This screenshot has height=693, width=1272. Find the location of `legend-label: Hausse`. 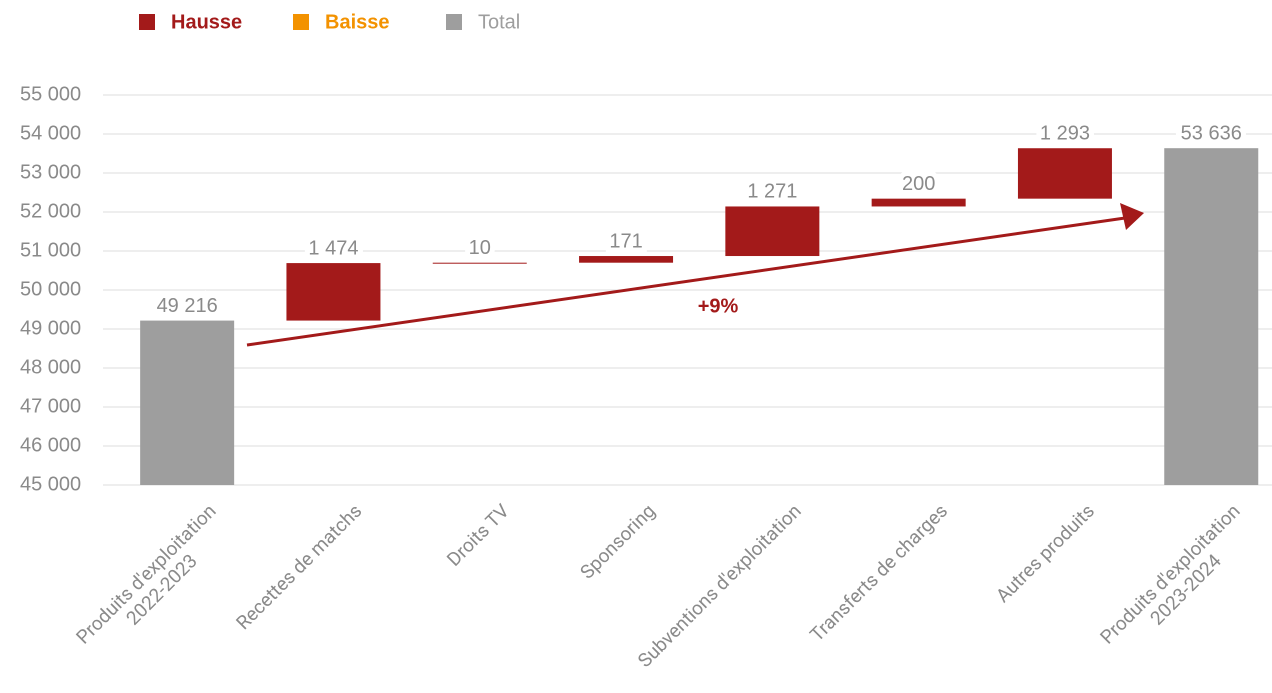

legend-label: Hausse is located at coordinates (206, 22).